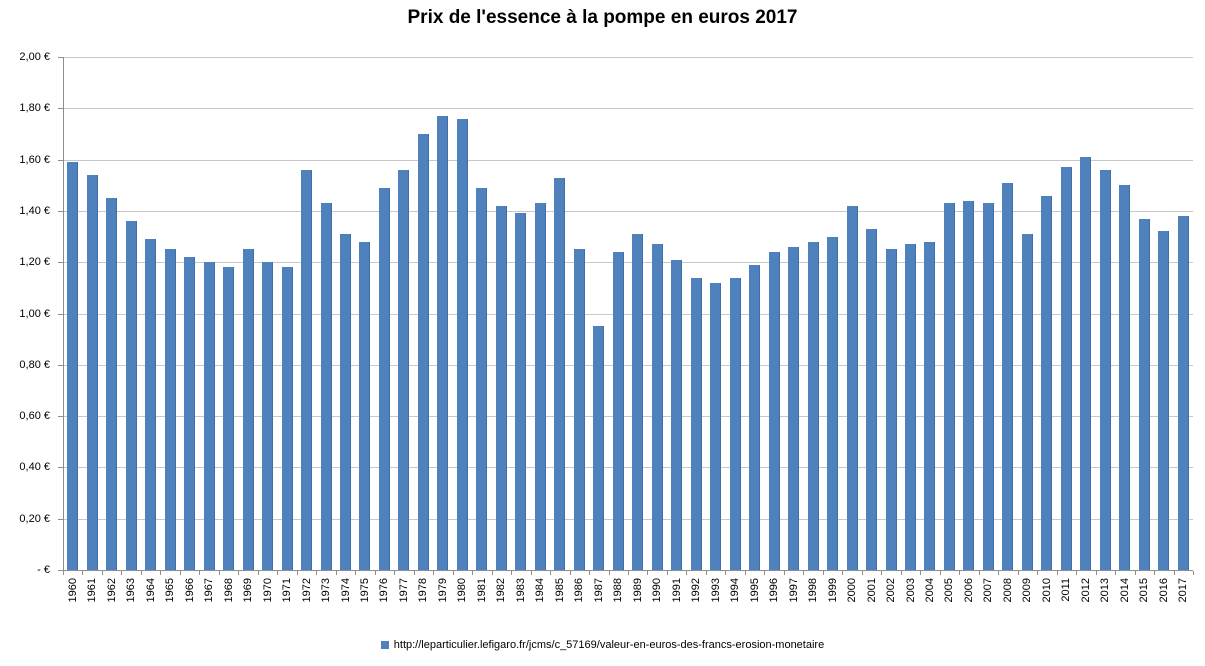 This screenshot has width=1205, height=666. I want to click on x-axis-label: 1999, so click(833, 590).